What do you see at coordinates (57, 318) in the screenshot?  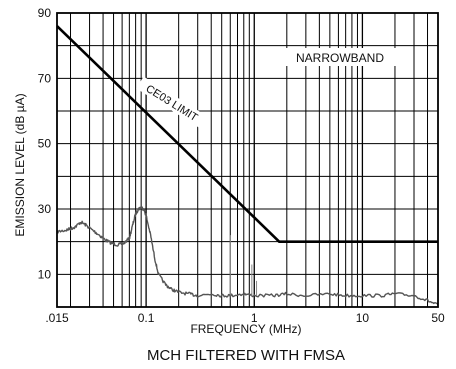 I see `x-tick-label: .015` at bounding box center [57, 318].